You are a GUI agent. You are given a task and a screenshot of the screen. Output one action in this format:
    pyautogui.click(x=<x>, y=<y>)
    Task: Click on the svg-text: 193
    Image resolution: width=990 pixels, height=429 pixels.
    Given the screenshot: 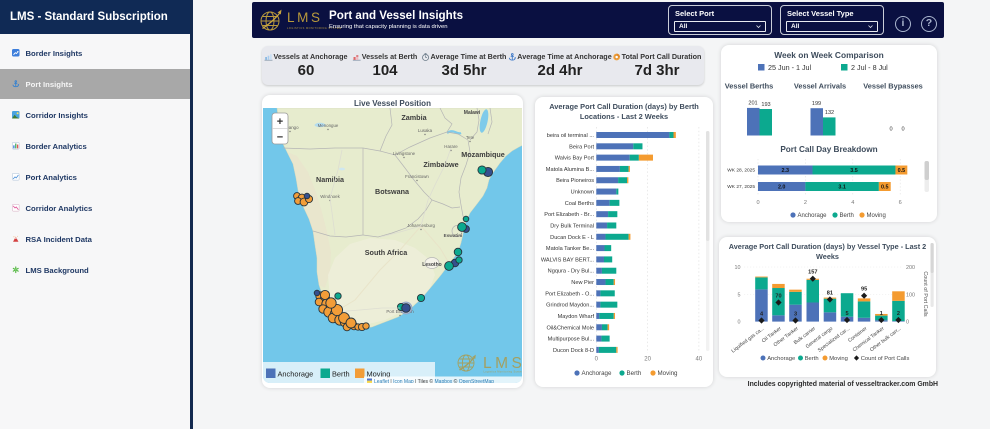 What is the action you would take?
    pyautogui.click(x=765, y=105)
    